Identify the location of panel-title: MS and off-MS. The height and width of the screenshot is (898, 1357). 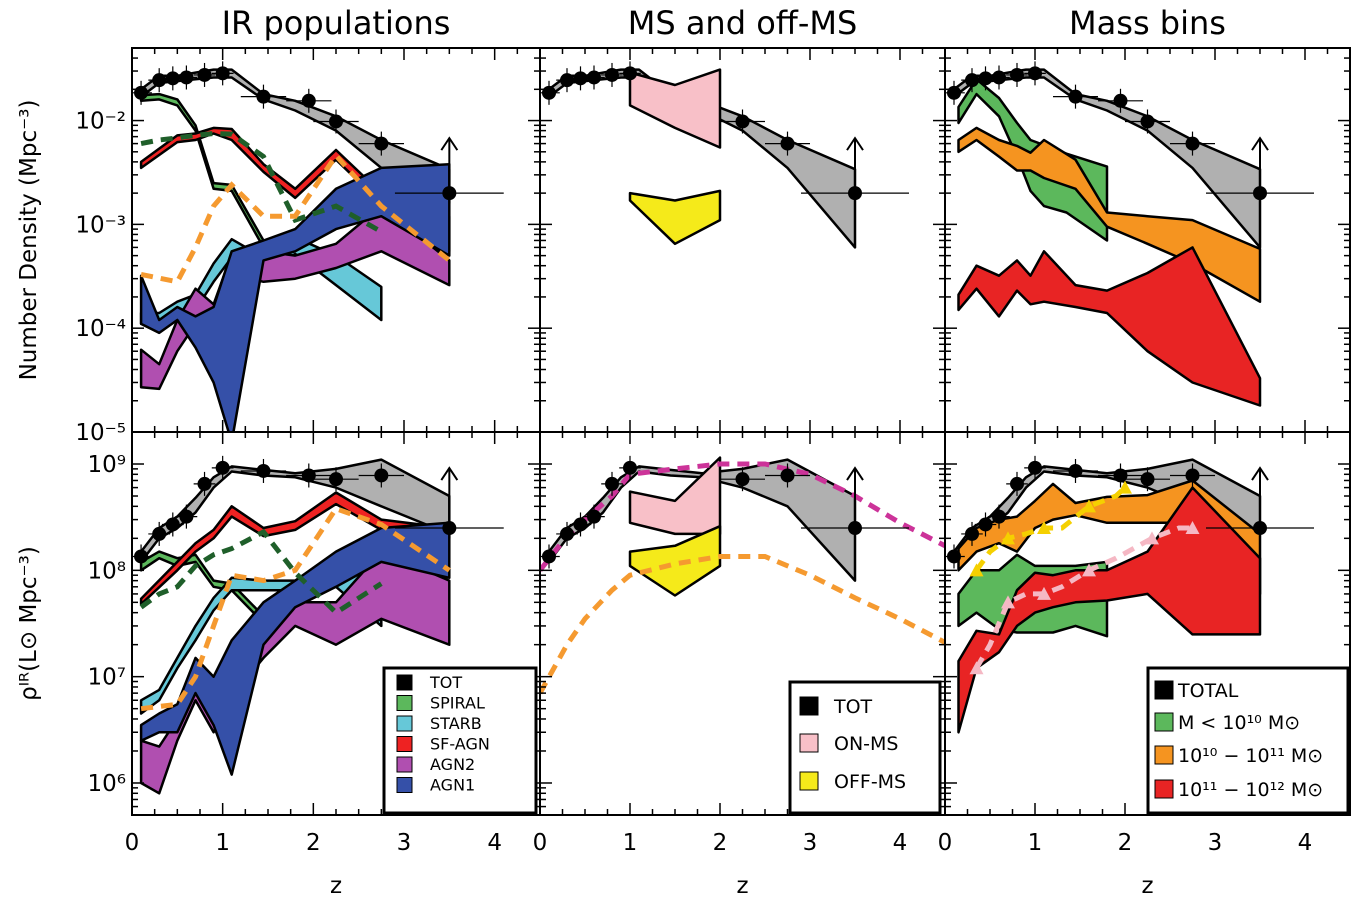
(743, 23).